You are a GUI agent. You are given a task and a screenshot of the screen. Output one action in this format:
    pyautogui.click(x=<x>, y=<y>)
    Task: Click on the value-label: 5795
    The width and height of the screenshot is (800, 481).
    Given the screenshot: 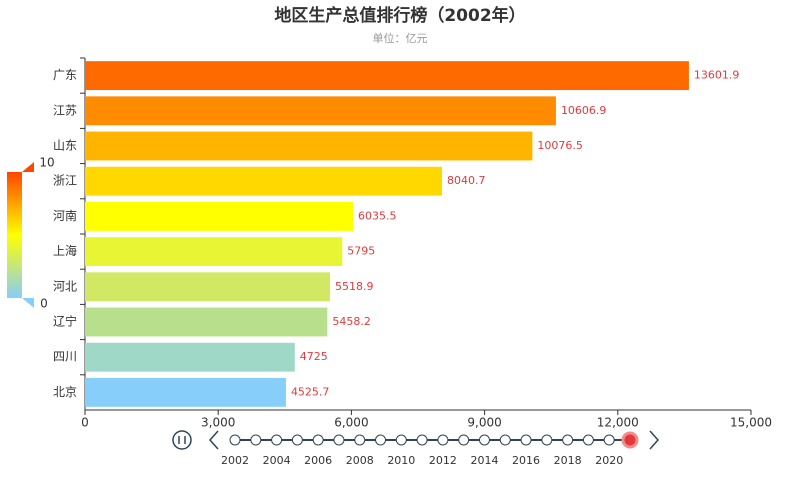 What is the action you would take?
    pyautogui.click(x=361, y=251)
    